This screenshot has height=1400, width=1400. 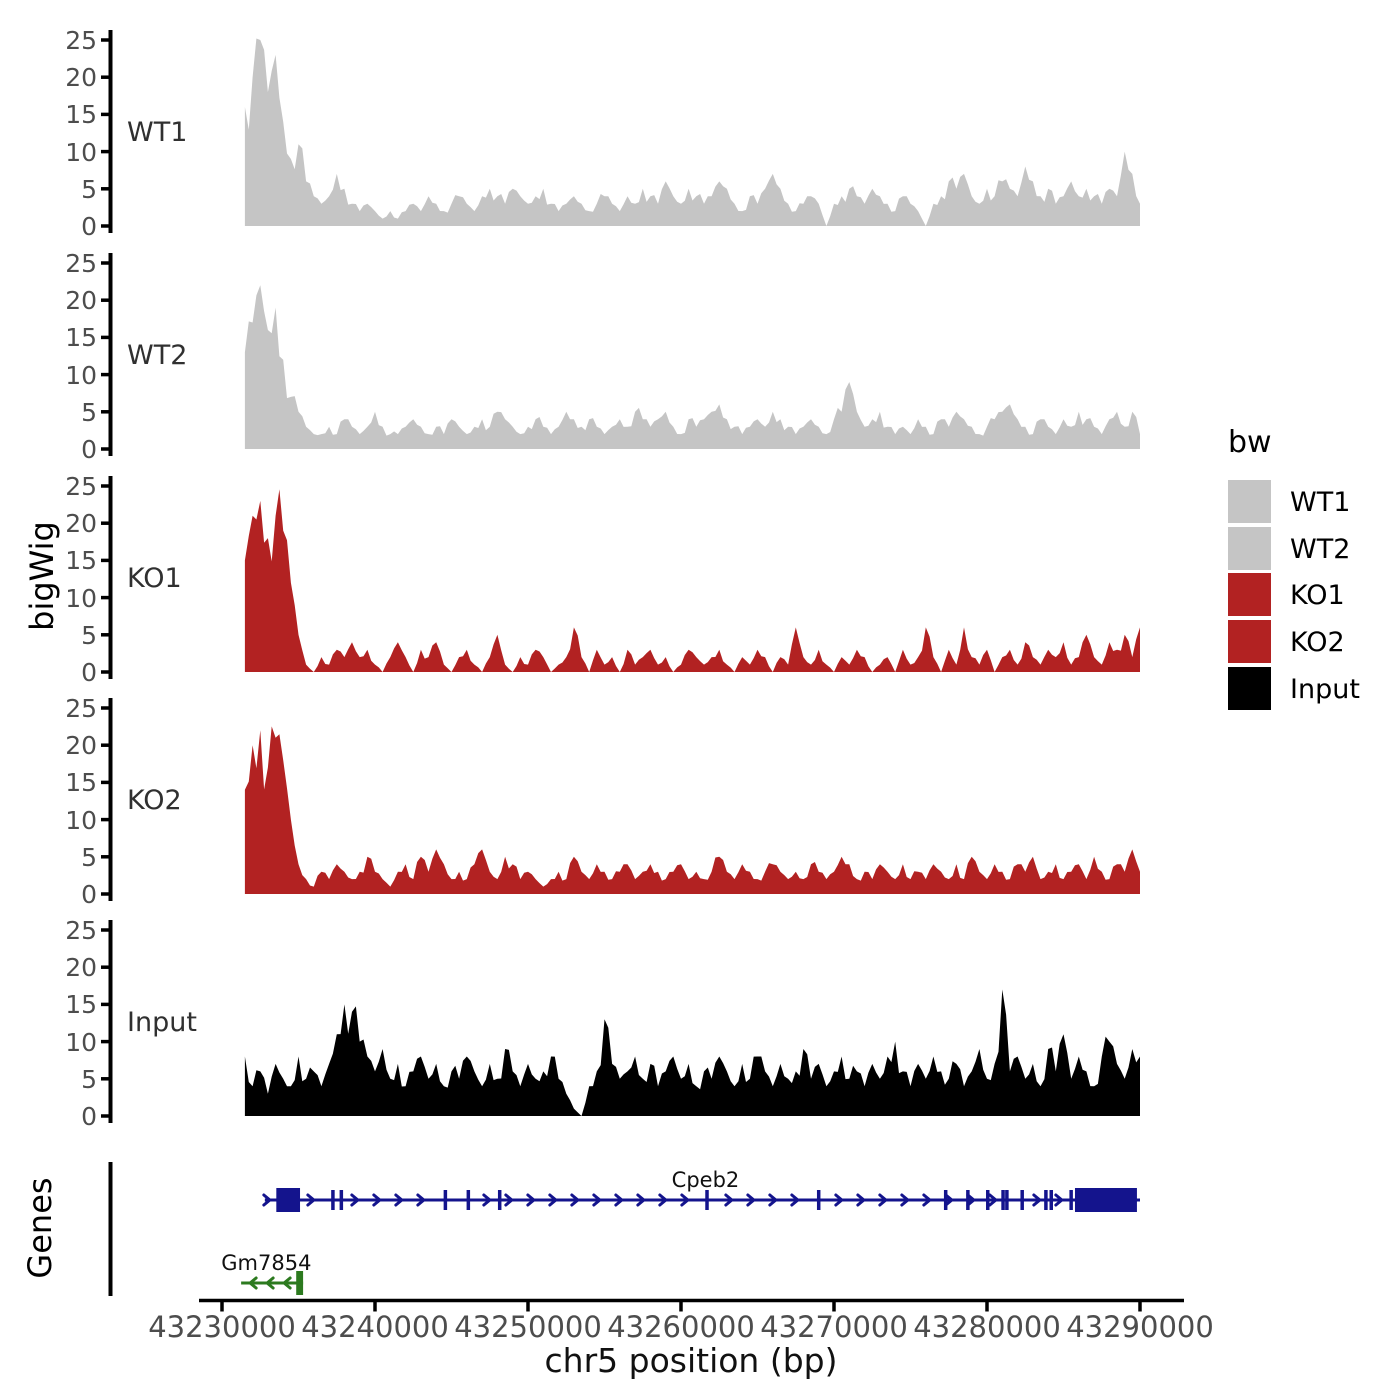 I want to click on legend-swatch-input, so click(x=1249, y=688).